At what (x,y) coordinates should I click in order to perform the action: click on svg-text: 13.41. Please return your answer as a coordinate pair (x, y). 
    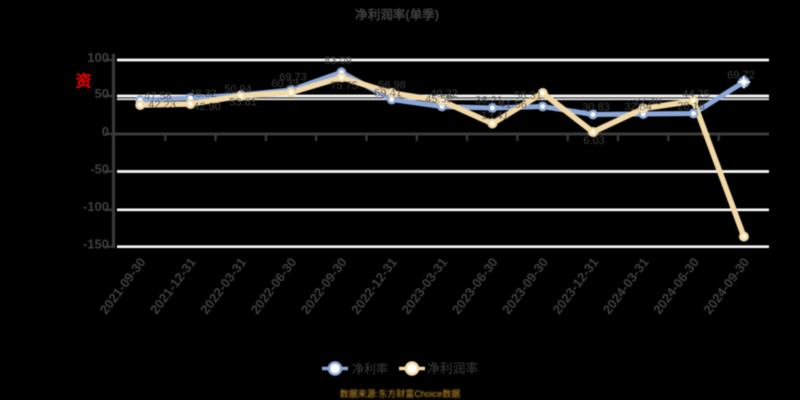
    Looking at the image, I should click on (495, 116).